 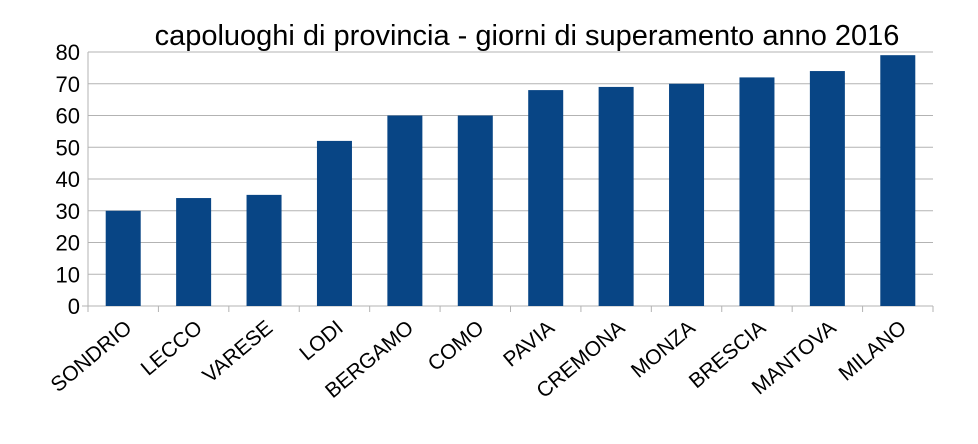 What do you see at coordinates (616, 196) in the screenshot?
I see `bar-cremona` at bounding box center [616, 196].